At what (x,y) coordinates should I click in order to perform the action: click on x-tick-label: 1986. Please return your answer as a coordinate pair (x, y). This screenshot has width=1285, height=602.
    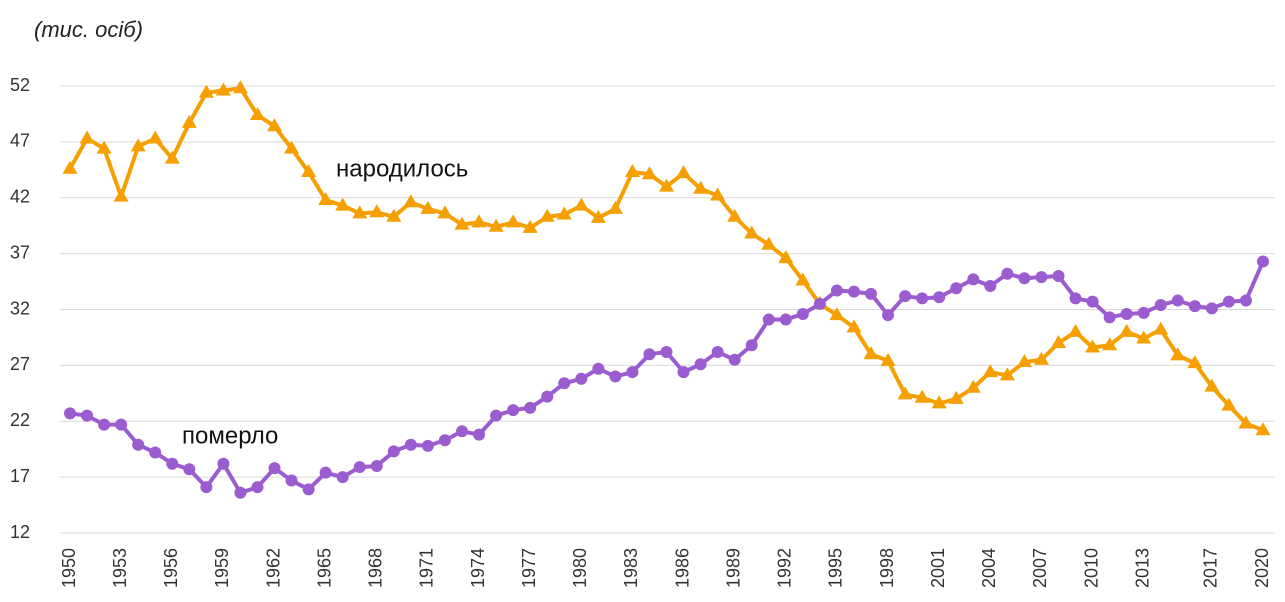
    Looking at the image, I should click on (682, 568).